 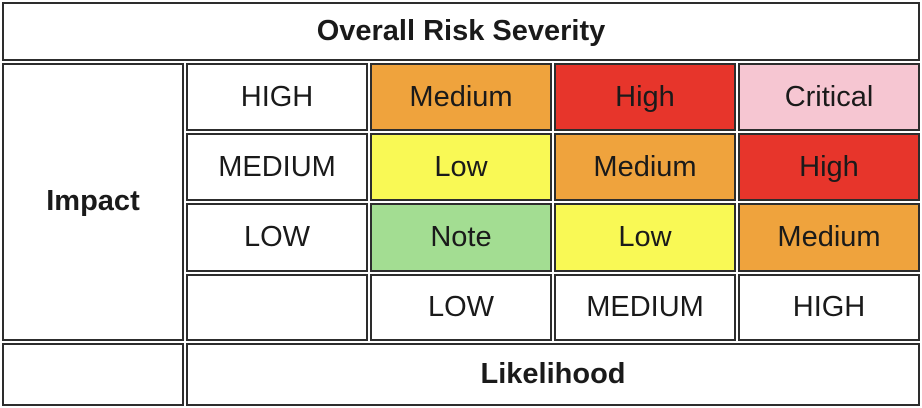 What do you see at coordinates (277, 97) in the screenshot?
I see `impact-level-high-label: HIGH` at bounding box center [277, 97].